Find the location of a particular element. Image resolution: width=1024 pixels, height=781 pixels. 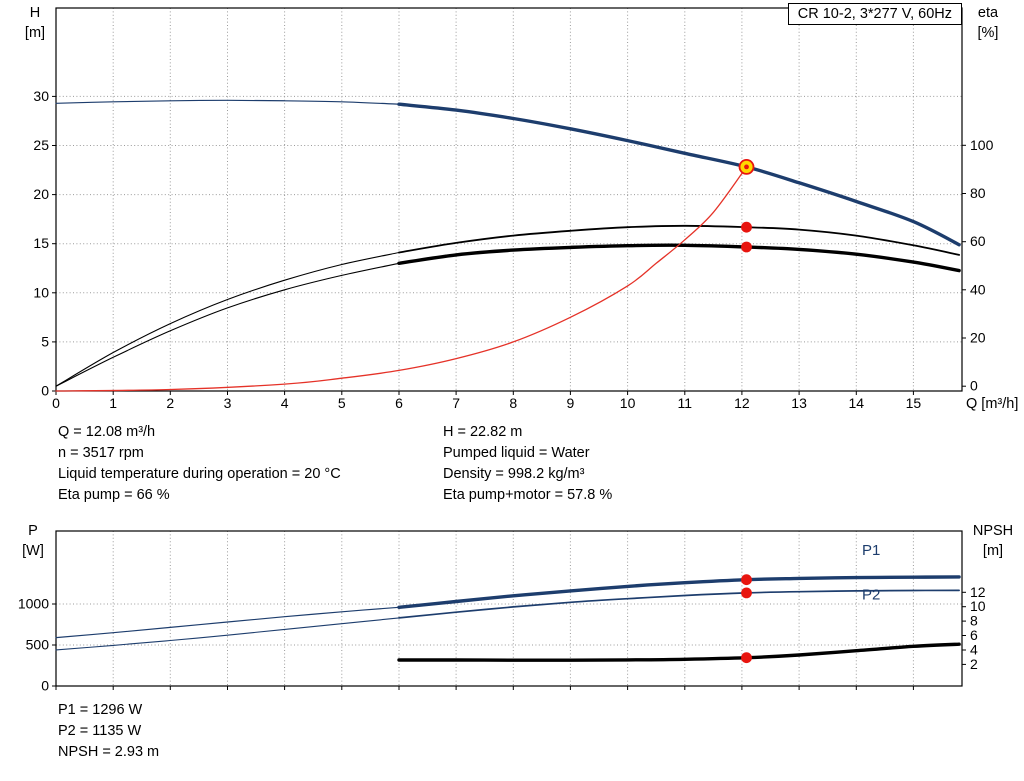

npsh-readout: NPSH = 2.93 m is located at coordinates (109, 752).